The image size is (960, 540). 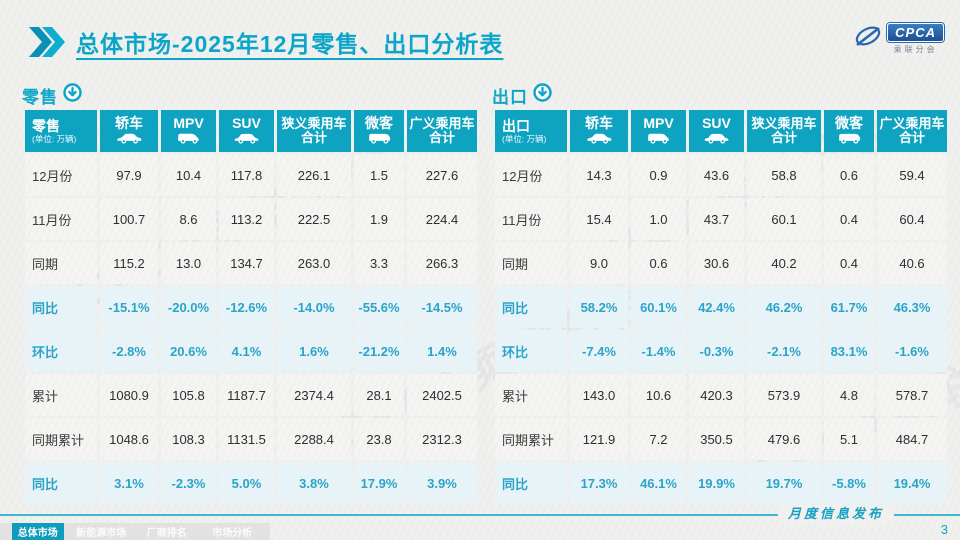 What do you see at coordinates (784, 123) in the screenshot?
I see `column-label: 狭义乘用车` at bounding box center [784, 123].